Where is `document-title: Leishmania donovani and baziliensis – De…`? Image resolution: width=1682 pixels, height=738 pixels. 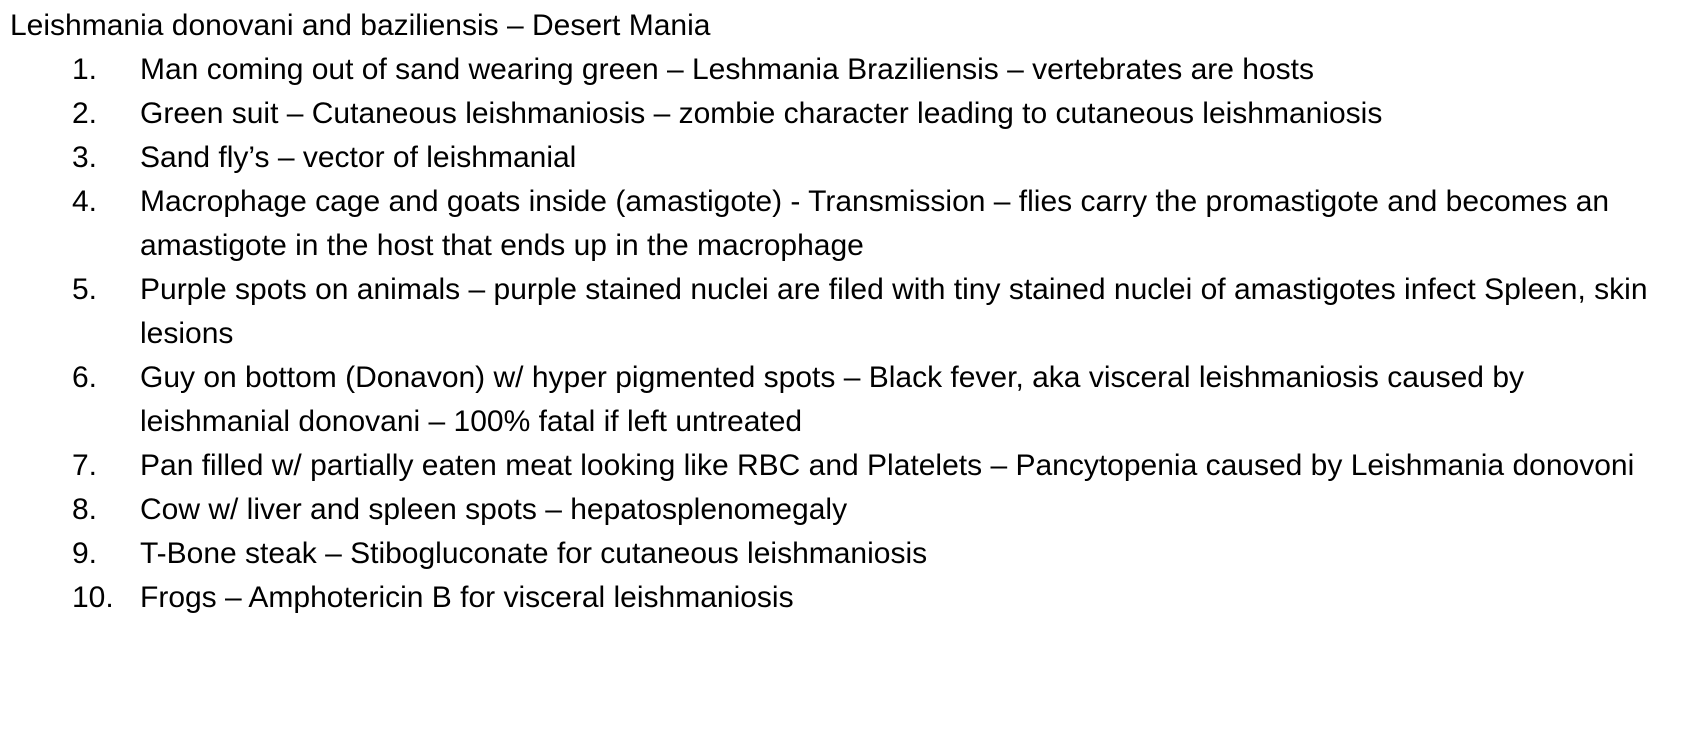
document-title: Leishmania donovani and baziliensis – De… is located at coordinates (360, 25).